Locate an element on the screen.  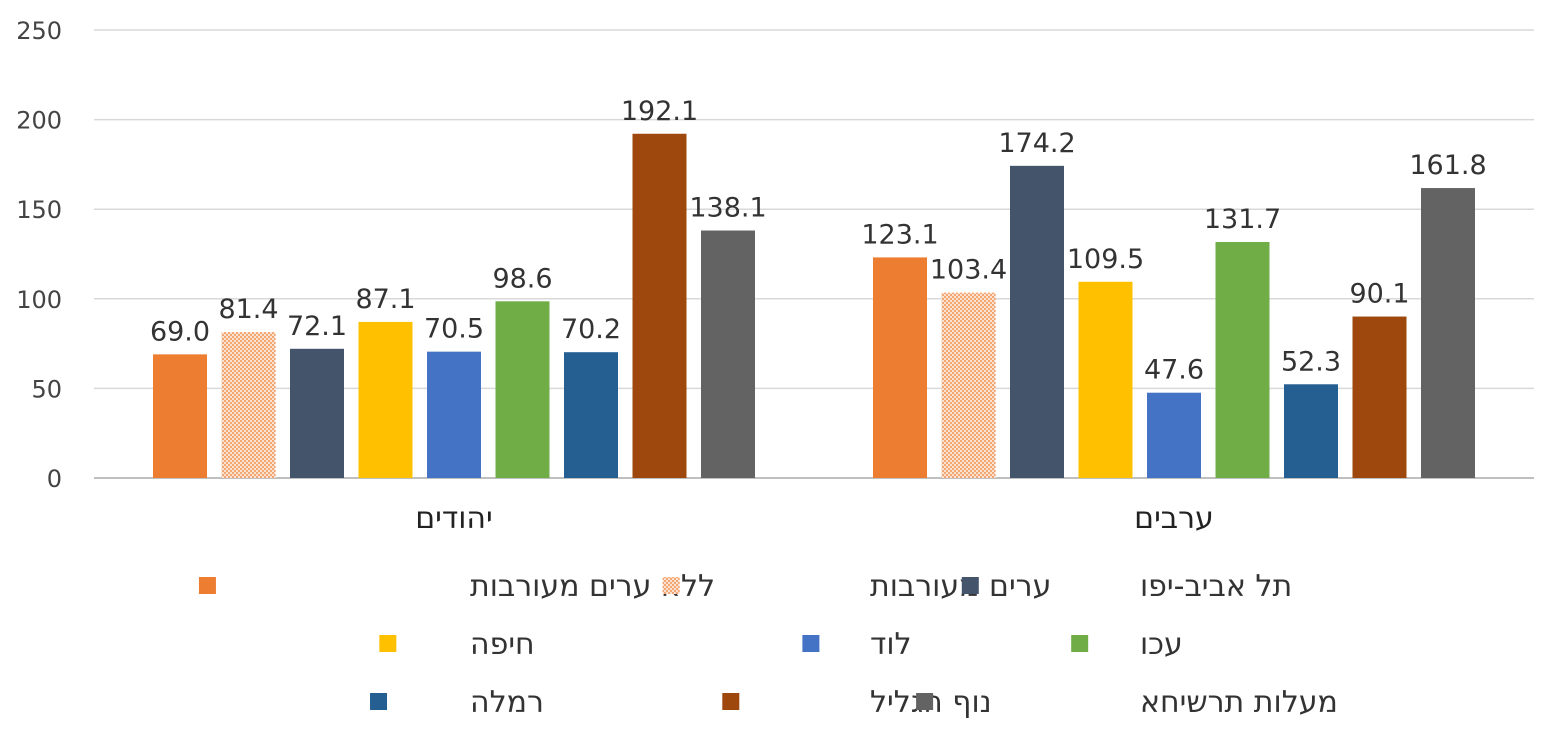
data-label: 109.5 is located at coordinates (1105, 259).